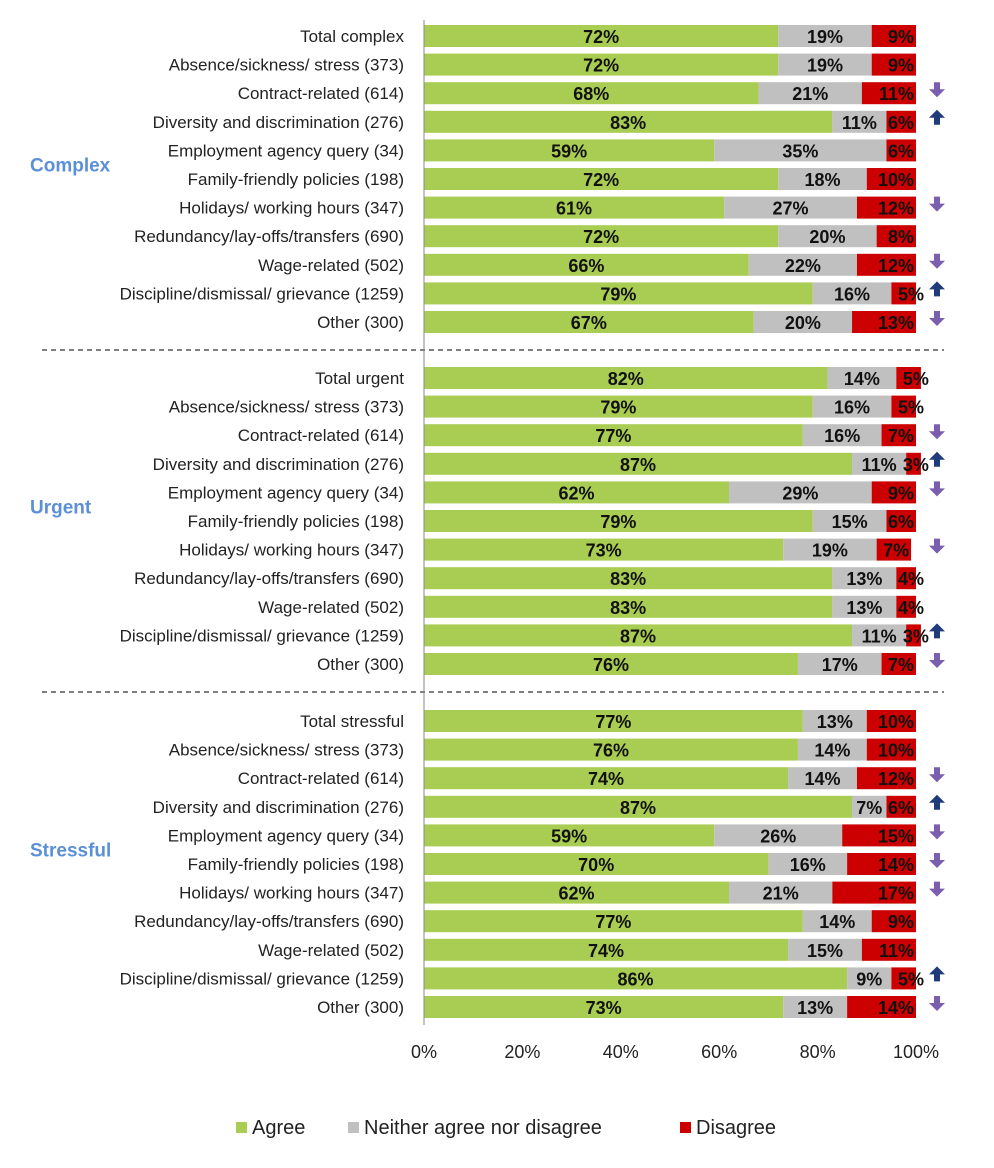 The image size is (994, 1168). Describe the element at coordinates (589, 323) in the screenshot. I see `data-label: 67%` at that location.